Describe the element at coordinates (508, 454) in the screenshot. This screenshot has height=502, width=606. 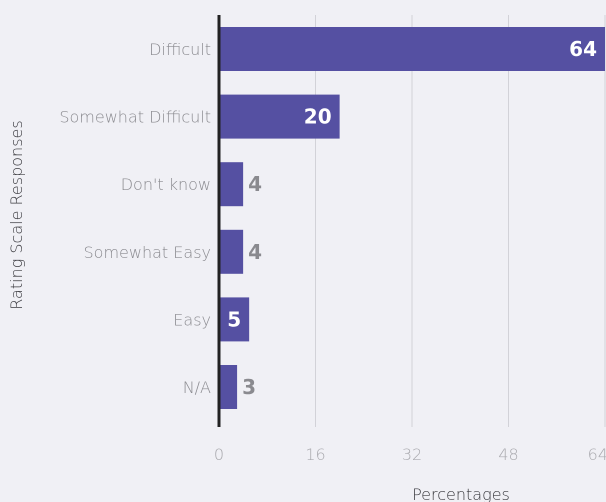
I see `x-tick-label: 48` at that location.